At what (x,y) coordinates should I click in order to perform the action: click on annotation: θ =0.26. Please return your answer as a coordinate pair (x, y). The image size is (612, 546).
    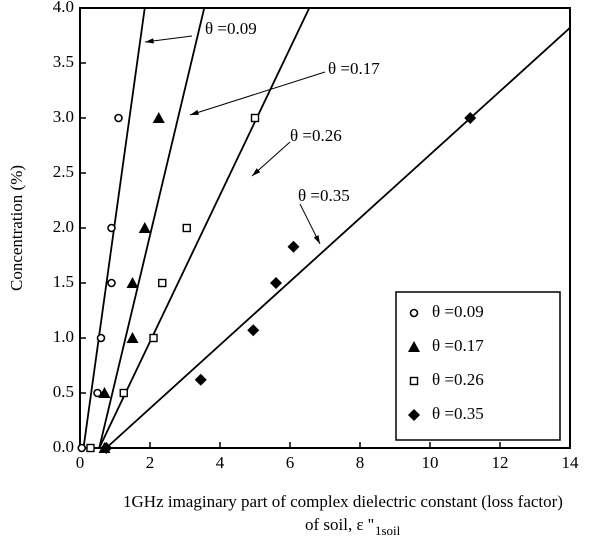
    Looking at the image, I should click on (316, 135).